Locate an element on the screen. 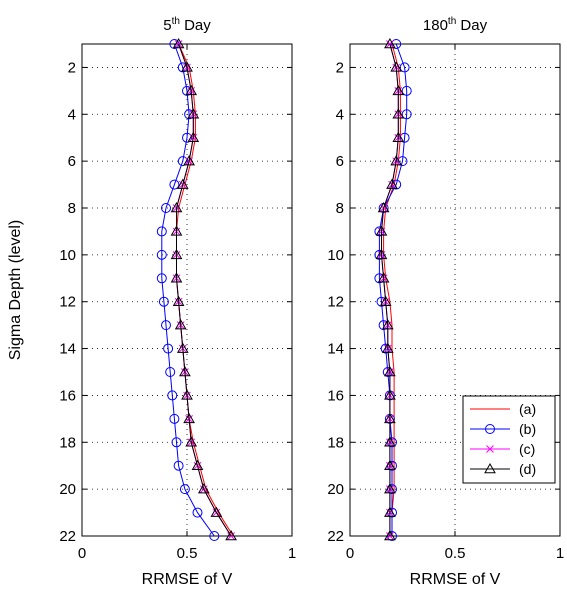 The image size is (567, 601). x-tick-label: 0 is located at coordinates (82, 553).